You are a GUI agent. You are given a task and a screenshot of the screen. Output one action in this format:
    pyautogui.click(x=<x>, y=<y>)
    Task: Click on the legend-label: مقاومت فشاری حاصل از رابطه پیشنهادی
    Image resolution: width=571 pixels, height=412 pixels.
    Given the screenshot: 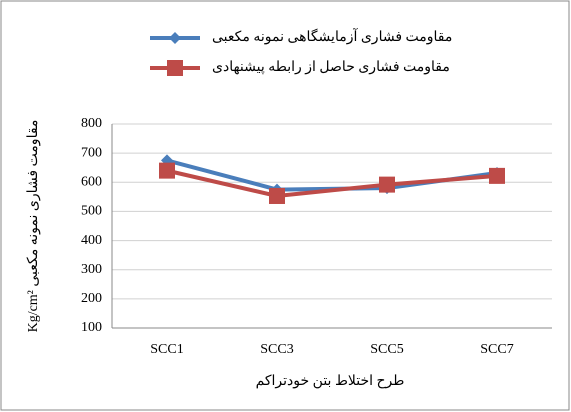 What is the action you would take?
    pyautogui.click(x=331, y=67)
    